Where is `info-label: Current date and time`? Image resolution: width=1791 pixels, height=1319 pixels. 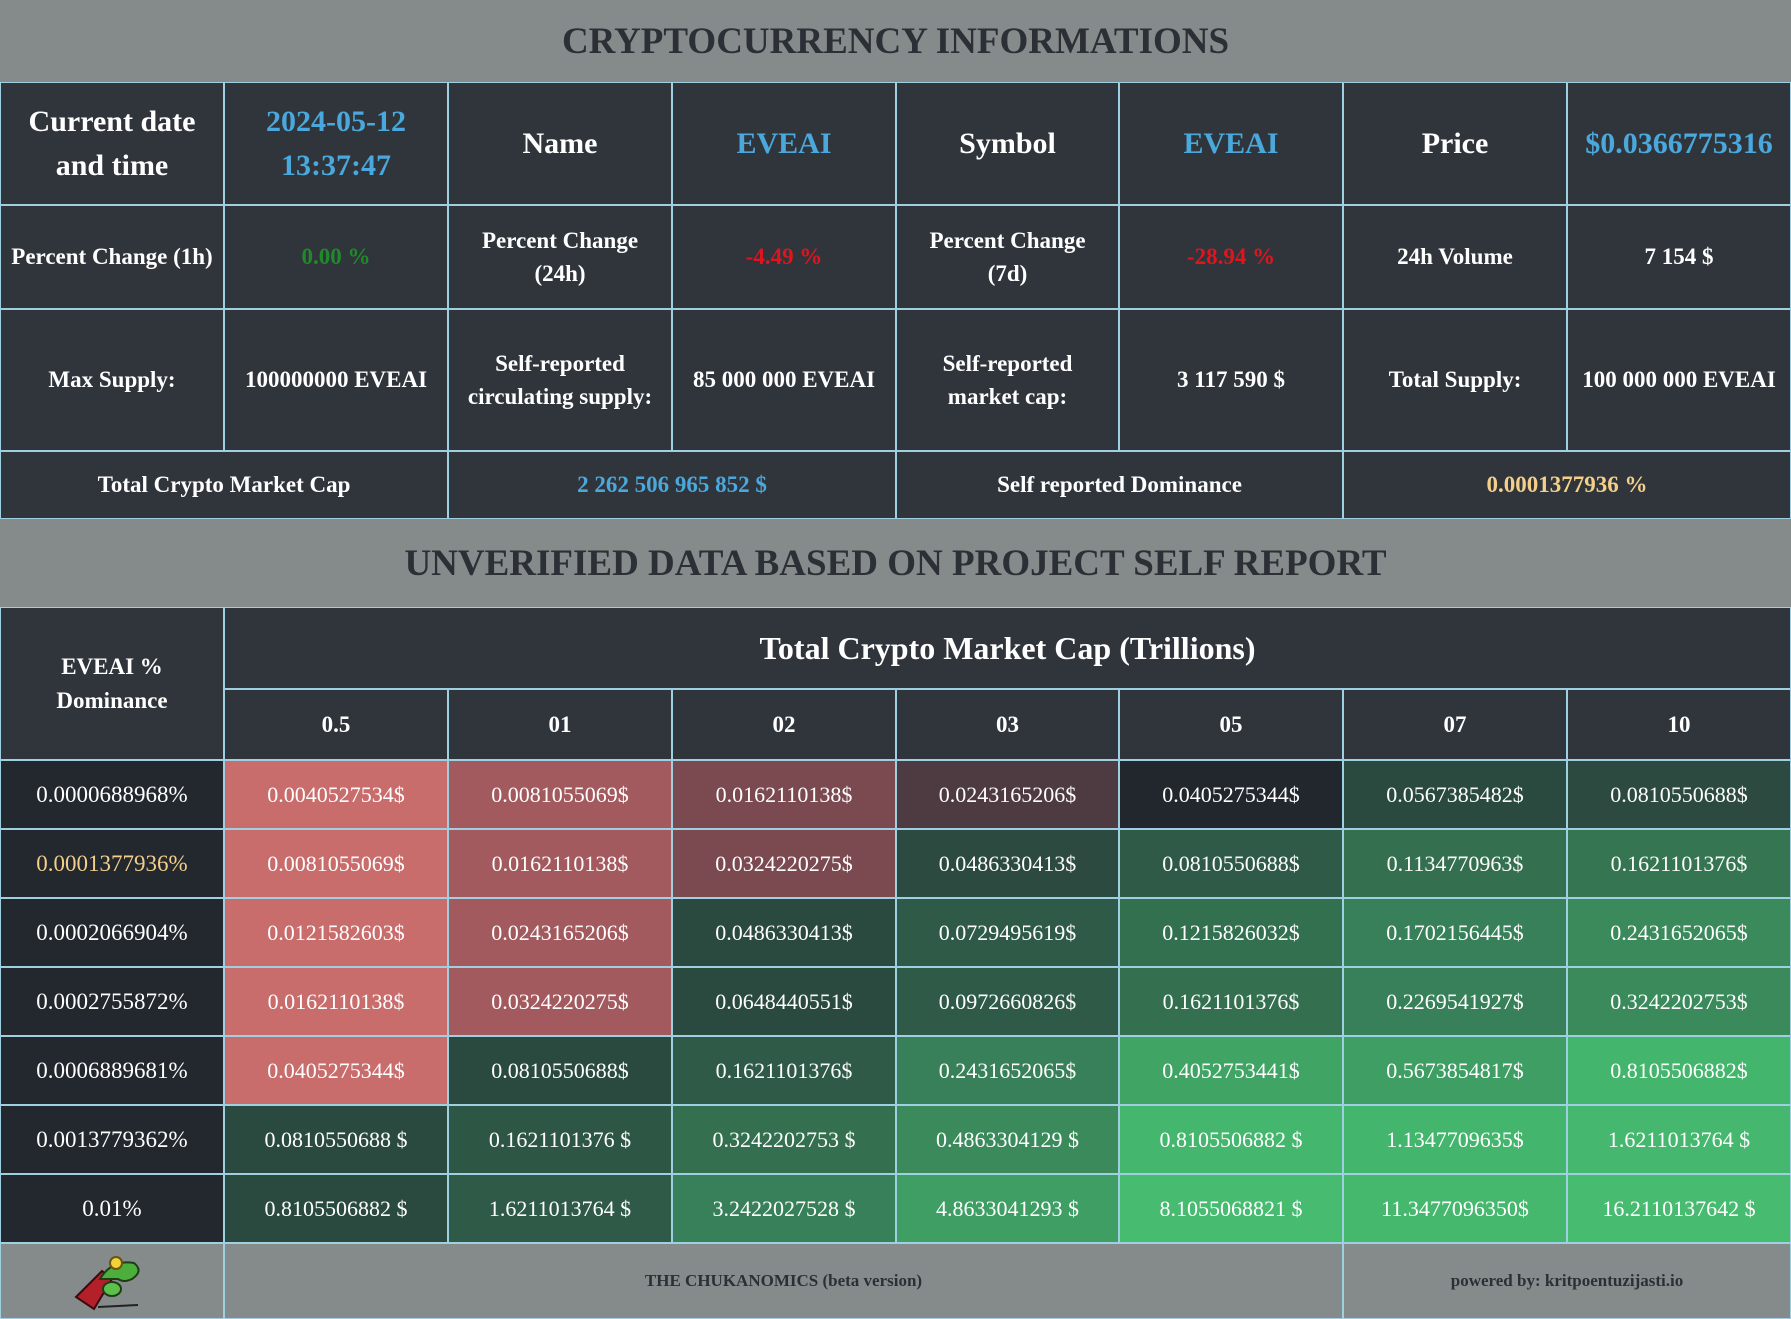 info-label: Current date and time is located at coordinates (112, 143).